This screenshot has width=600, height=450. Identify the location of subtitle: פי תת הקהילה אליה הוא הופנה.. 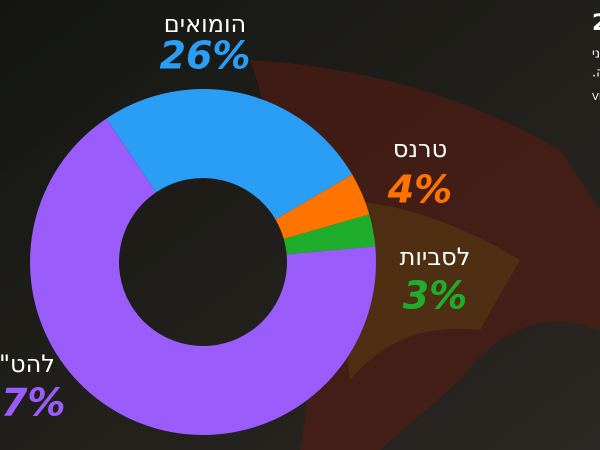
(596, 73).